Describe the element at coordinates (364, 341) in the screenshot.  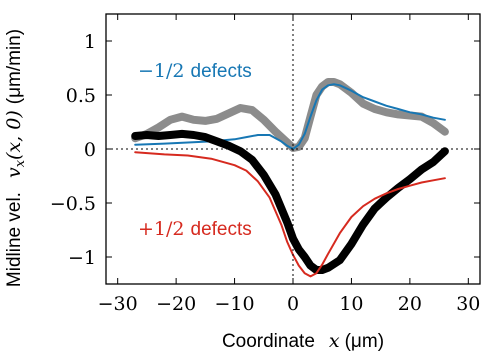
I see `x-axis-label-unit: (μm)` at that location.